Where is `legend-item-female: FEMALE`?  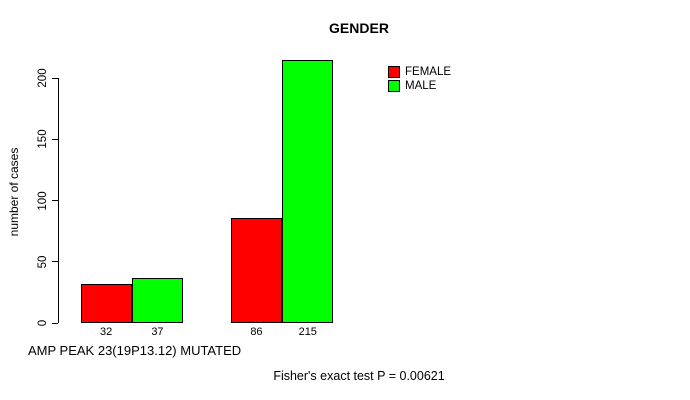
legend-item-female: FEMALE is located at coordinates (419, 71).